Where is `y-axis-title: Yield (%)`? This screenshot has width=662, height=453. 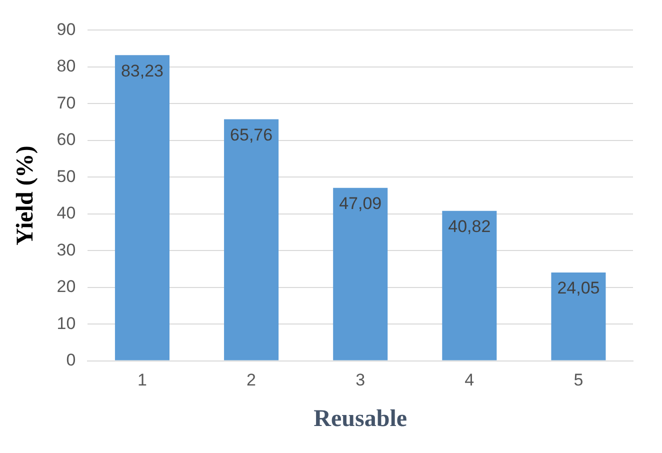 y-axis-title: Yield (%) is located at coordinates (25, 196).